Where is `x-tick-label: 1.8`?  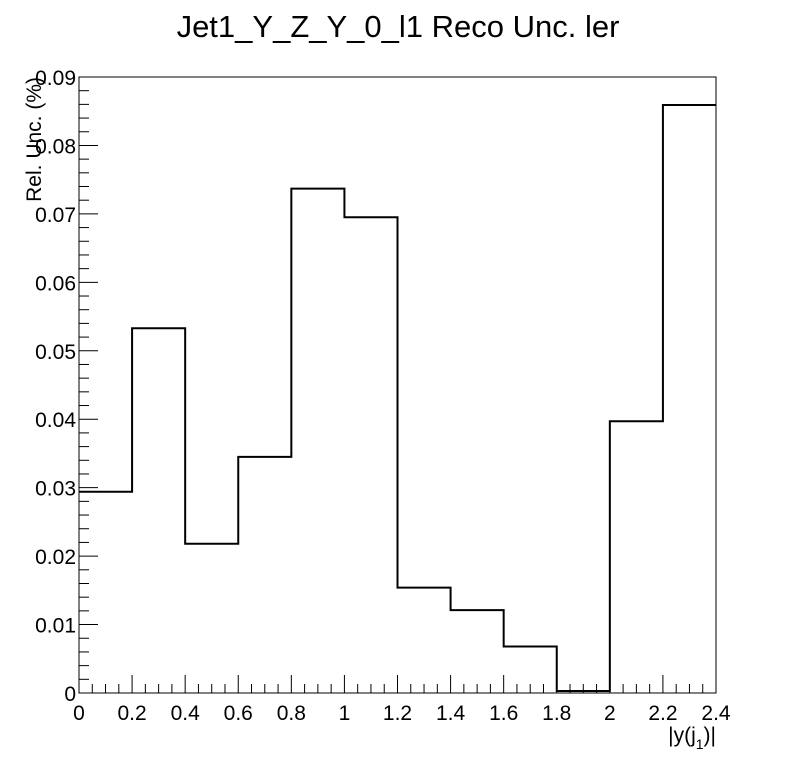
x-tick-label: 1.8 is located at coordinates (556, 713).